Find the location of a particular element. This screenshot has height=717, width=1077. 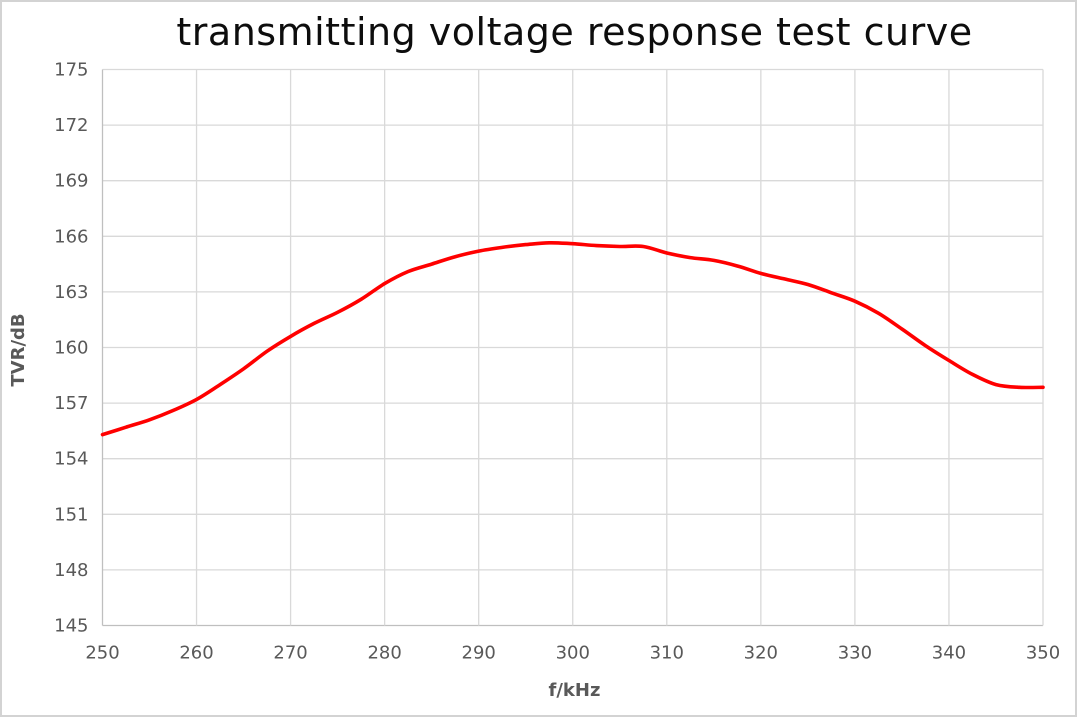

tick-label-x-330: 330 is located at coordinates (855, 653).